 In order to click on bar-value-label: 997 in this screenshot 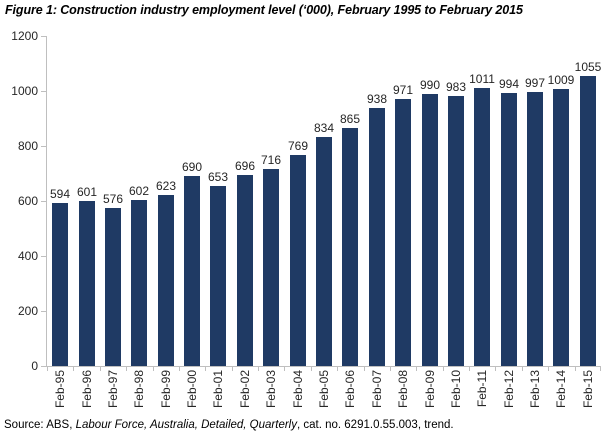, I will do `click(535, 83)`.